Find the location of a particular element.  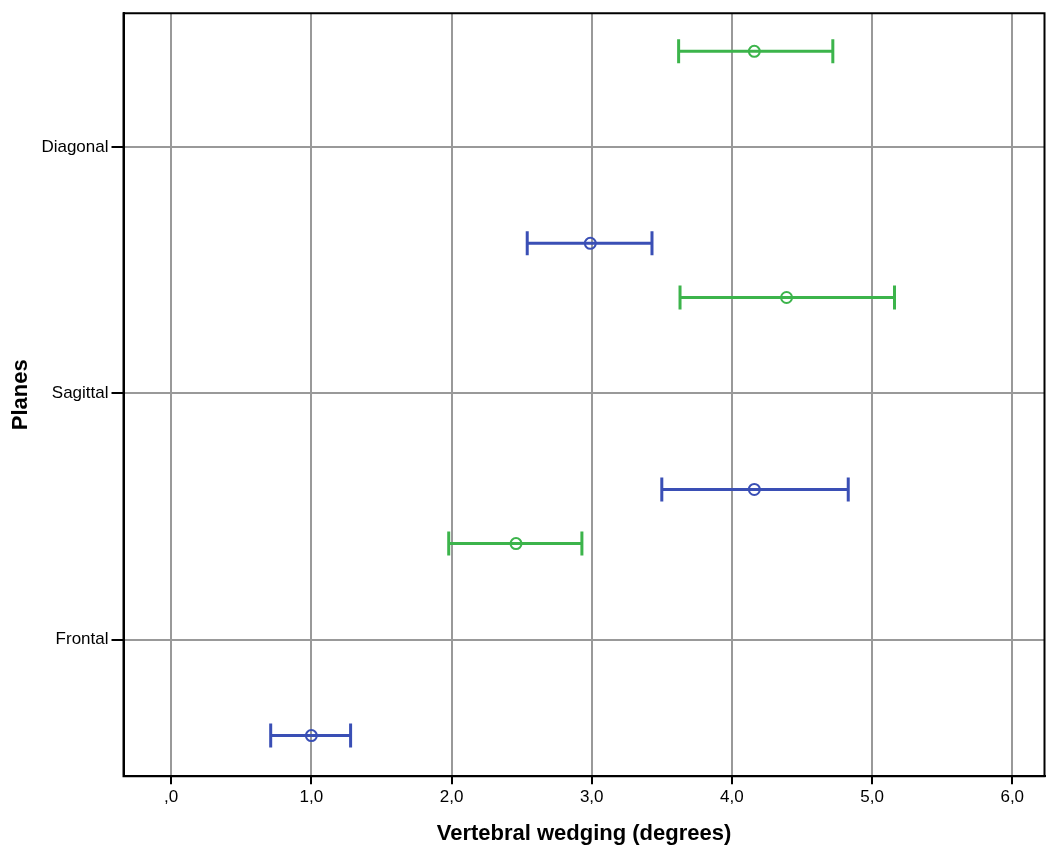

y-axis-title: Planes is located at coordinates (20, 395).